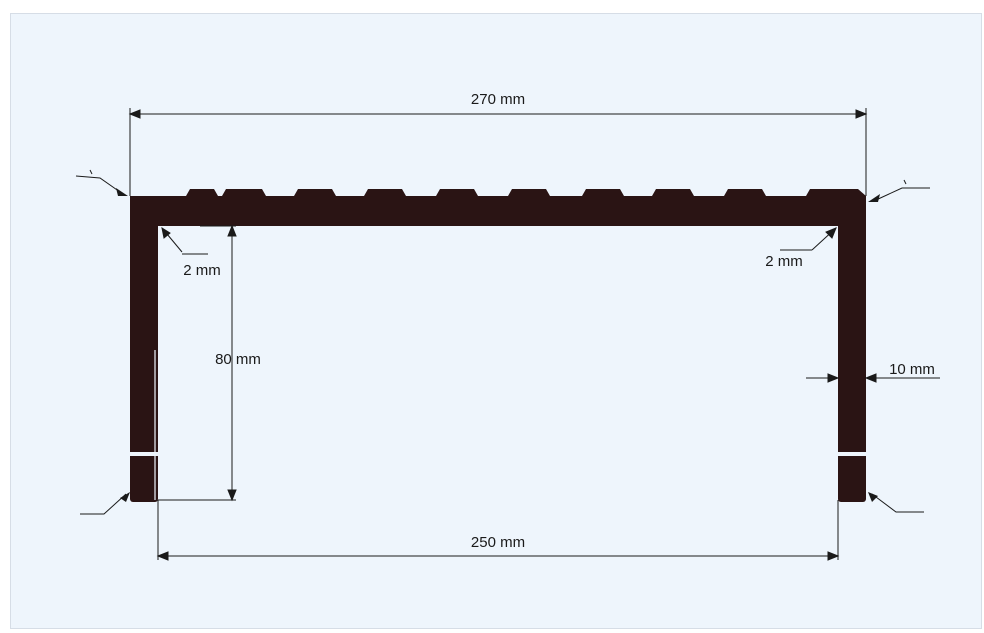 The height and width of the screenshot is (633, 984). What do you see at coordinates (184, 240) in the screenshot?
I see `callout-radius-left` at bounding box center [184, 240].